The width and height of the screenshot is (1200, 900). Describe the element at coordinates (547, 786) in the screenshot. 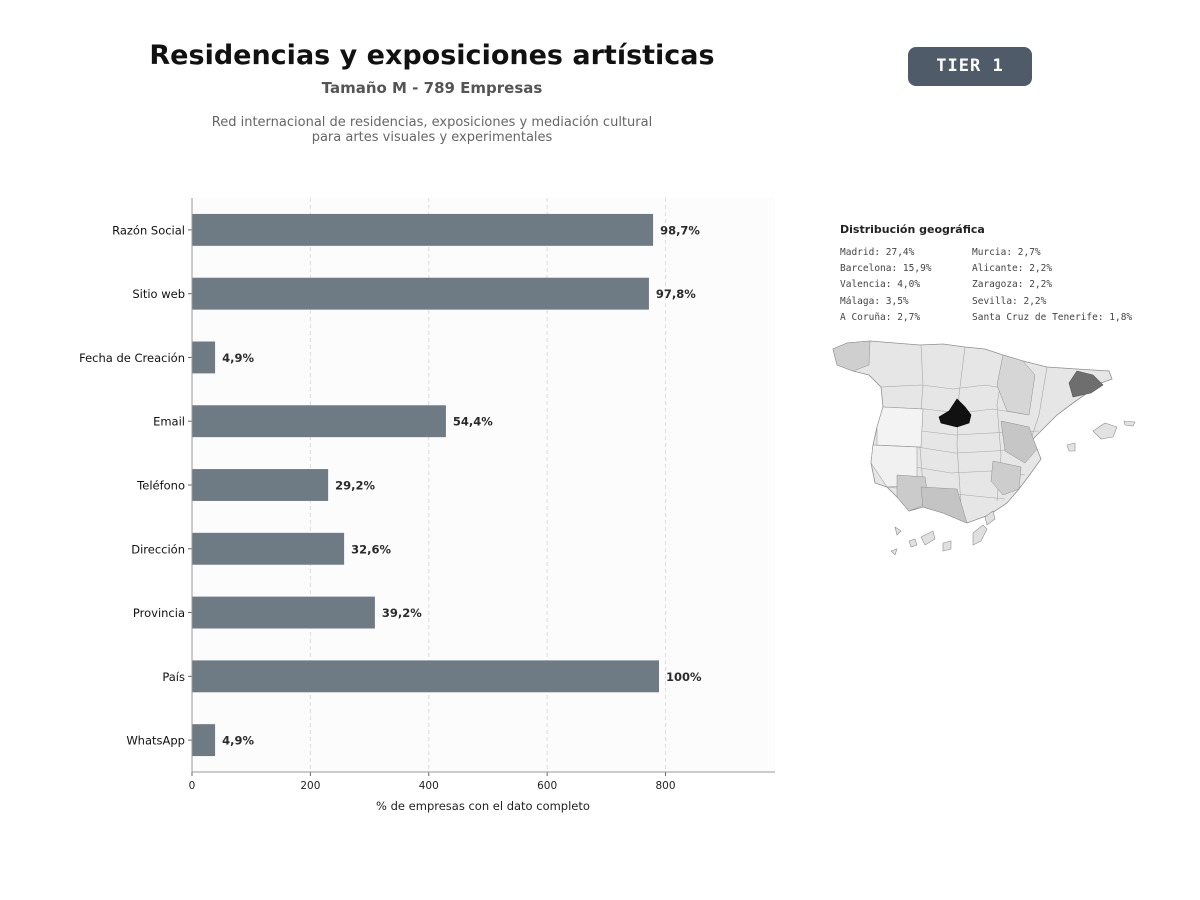

I see `x-tick-label: 600` at that location.